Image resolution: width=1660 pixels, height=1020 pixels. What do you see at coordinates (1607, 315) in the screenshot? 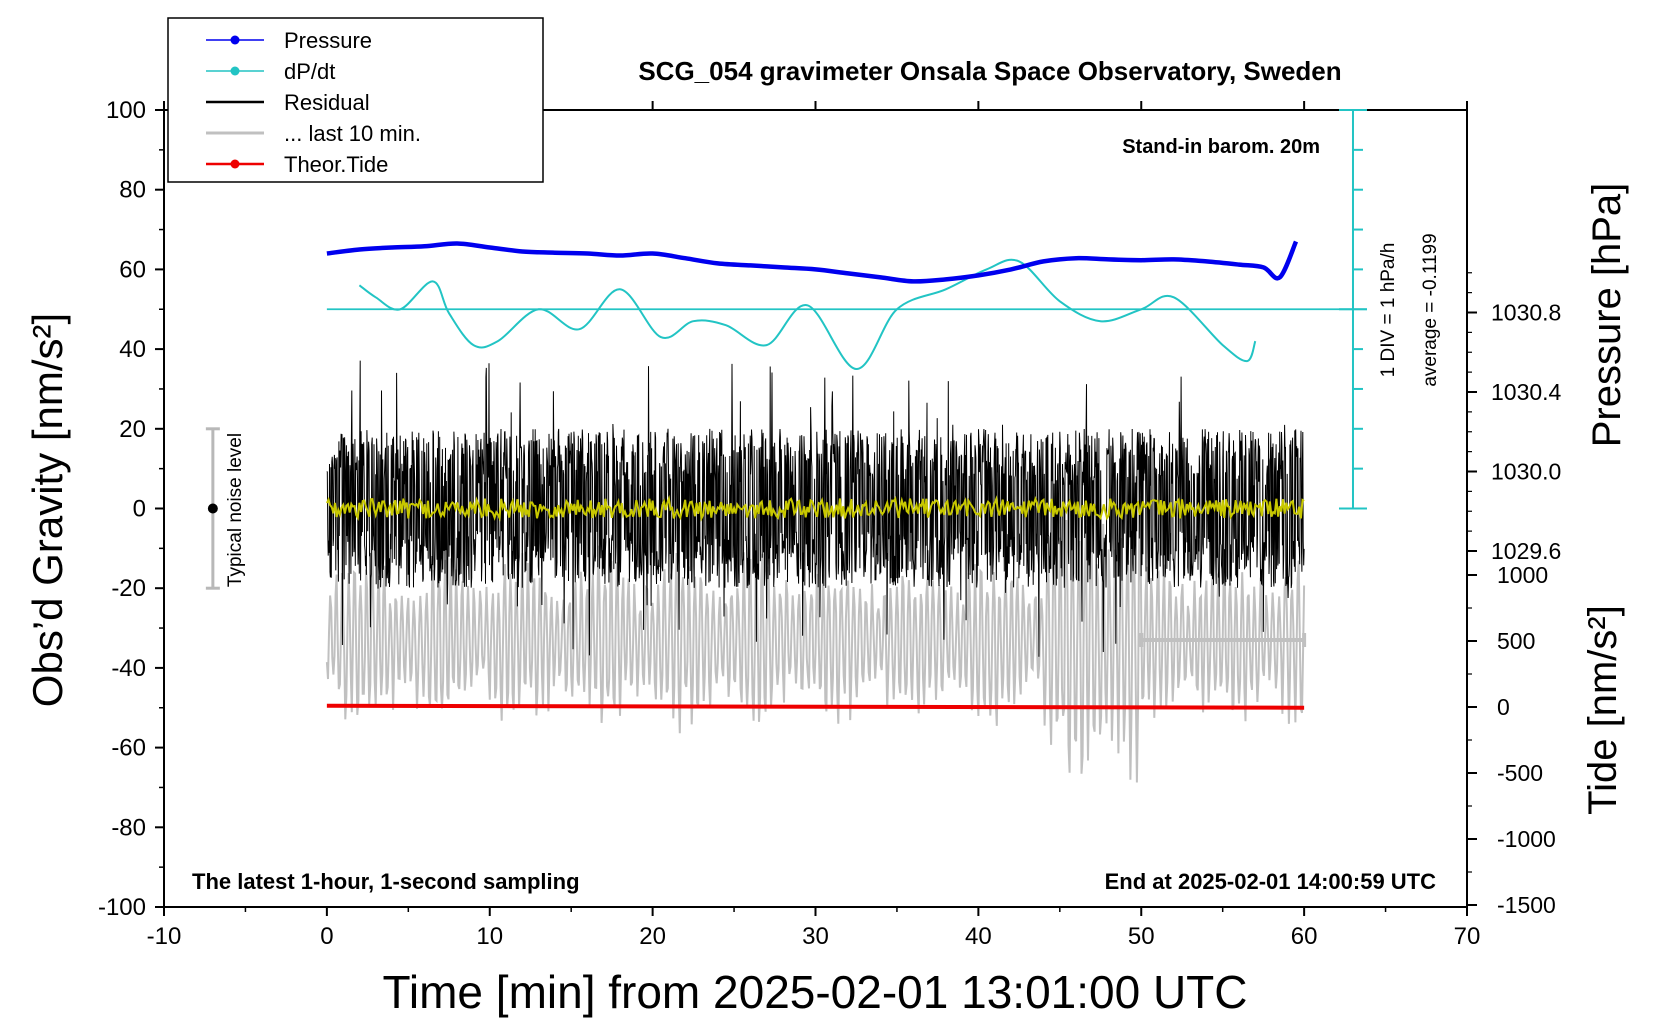
I see `y-axis-label-pressure: Pressure [hPa]` at bounding box center [1607, 315].